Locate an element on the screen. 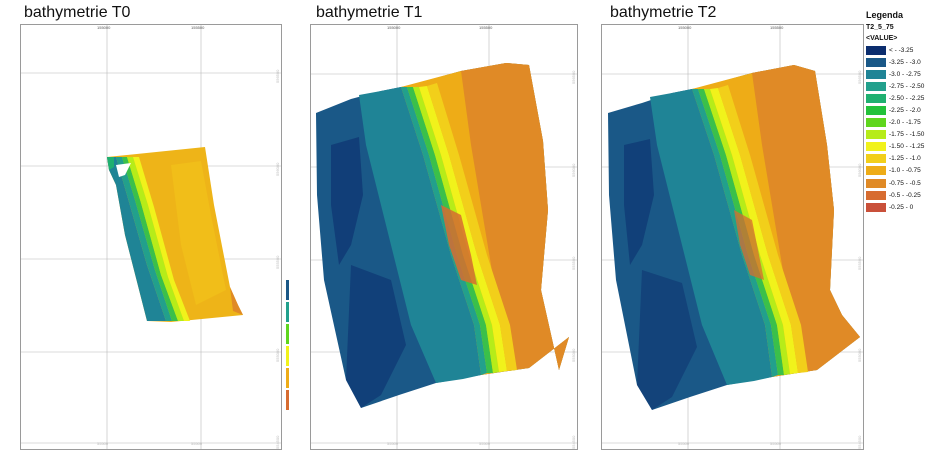 This screenshot has height=465, width=939. map-title-t0: bathymetrie T0 is located at coordinates (77, 12).